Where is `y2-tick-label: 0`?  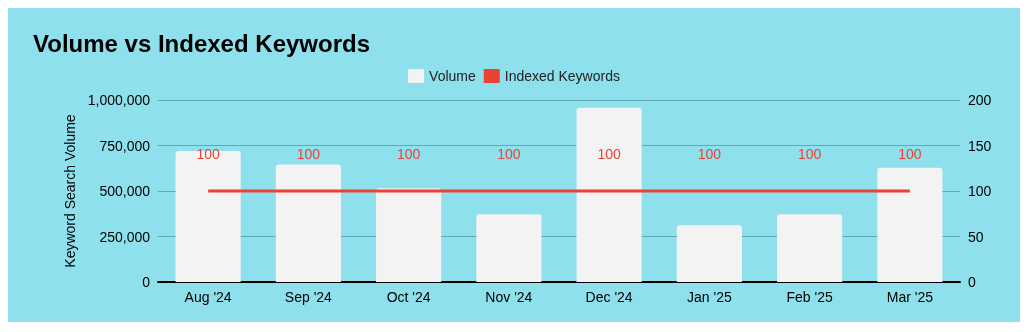 y2-tick-label: 0 is located at coordinates (972, 282).